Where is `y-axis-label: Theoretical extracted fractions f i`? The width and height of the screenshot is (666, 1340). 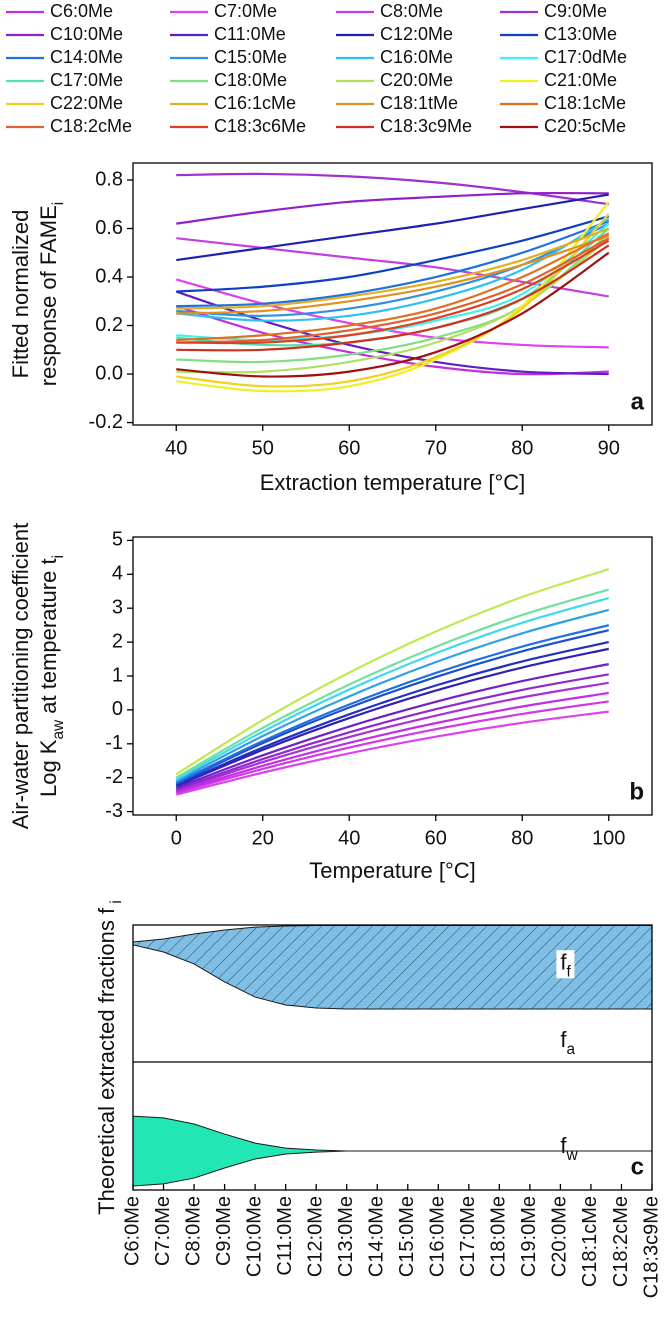
y-axis-label: Theoretical extracted fractions f i is located at coordinates (109, 1057).